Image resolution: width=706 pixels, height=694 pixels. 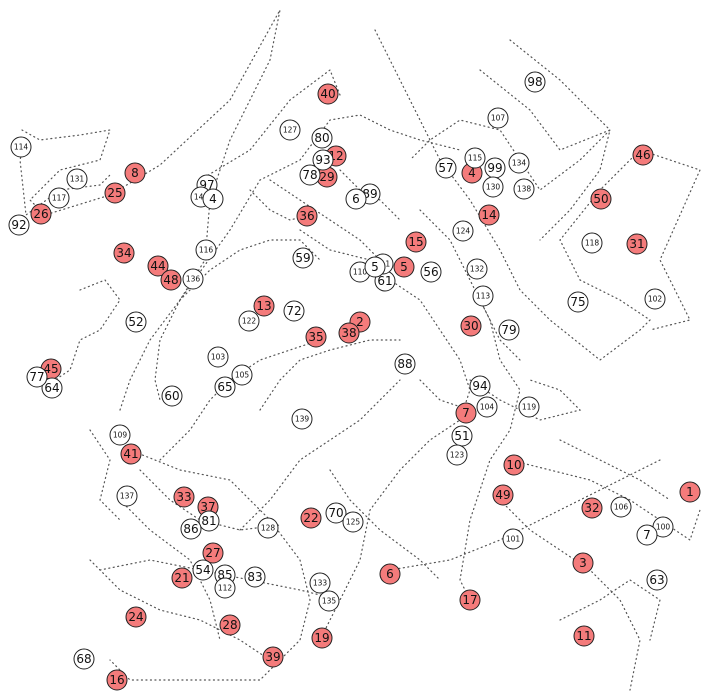 What do you see at coordinates (495, 168) in the screenshot?
I see `node-99: 99` at bounding box center [495, 168].